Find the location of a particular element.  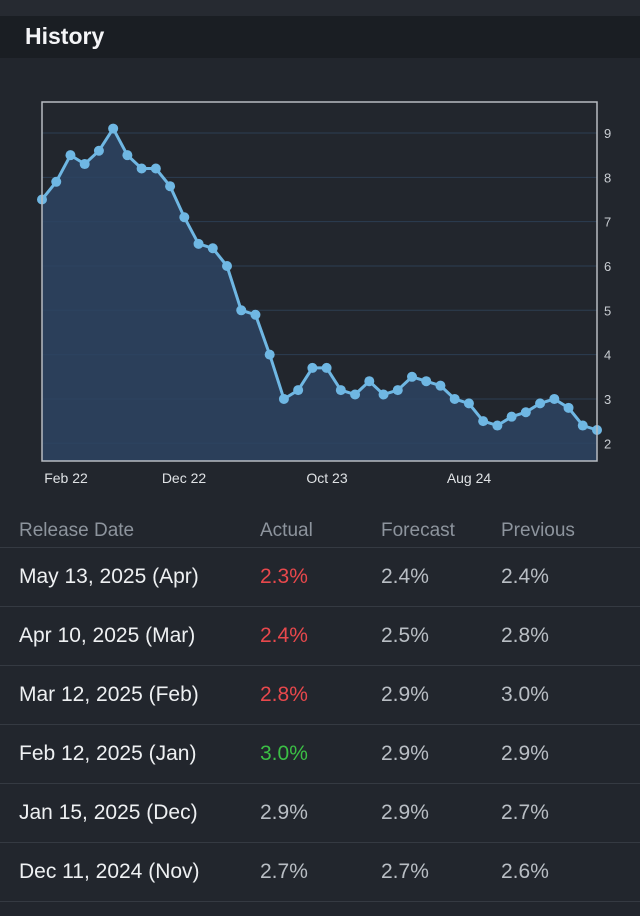

cell-previous: 2.7% is located at coordinates (525, 812).